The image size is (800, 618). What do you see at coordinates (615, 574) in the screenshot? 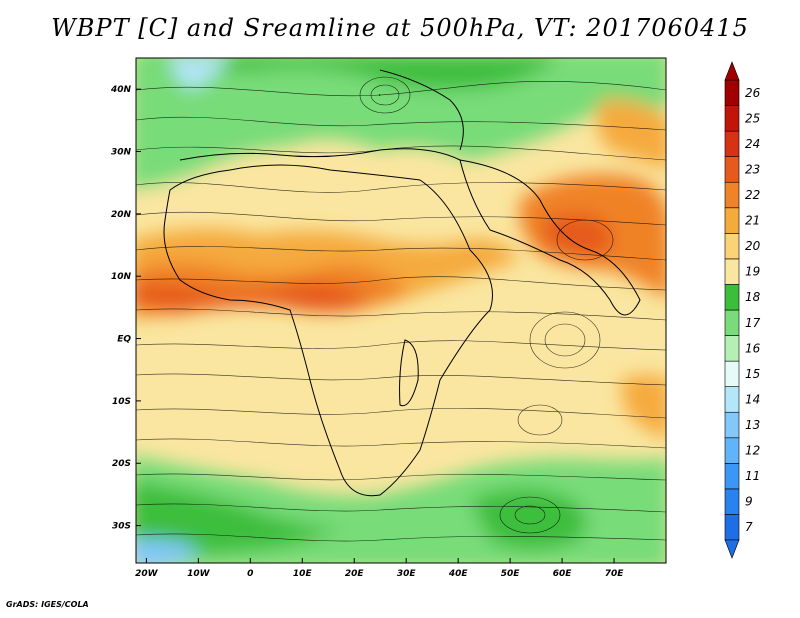
I see `lon-tick-label: 70E` at bounding box center [615, 574].